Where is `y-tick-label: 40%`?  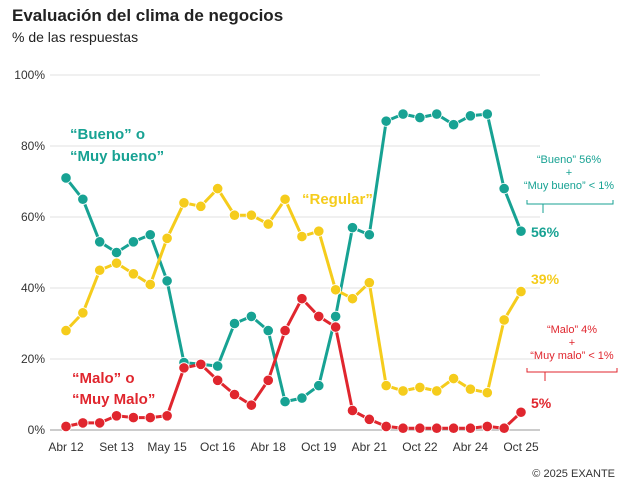
y-tick-label: 40% is located at coordinates (33, 288).